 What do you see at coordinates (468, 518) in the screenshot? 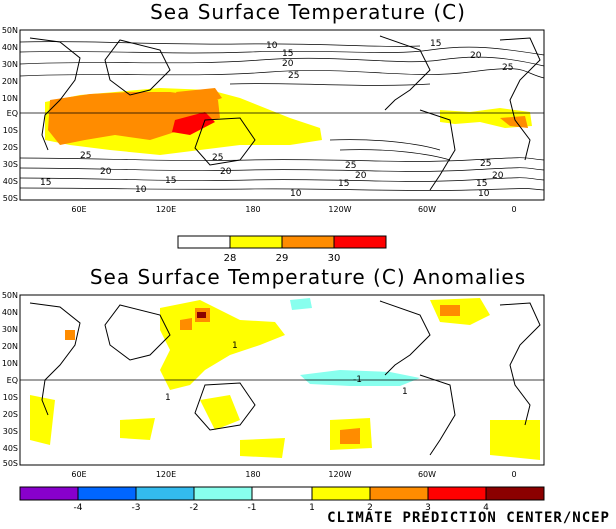
I see `credit-text: CLIMATE PREDICTION CENTER/NCEP` at bounding box center [468, 518].